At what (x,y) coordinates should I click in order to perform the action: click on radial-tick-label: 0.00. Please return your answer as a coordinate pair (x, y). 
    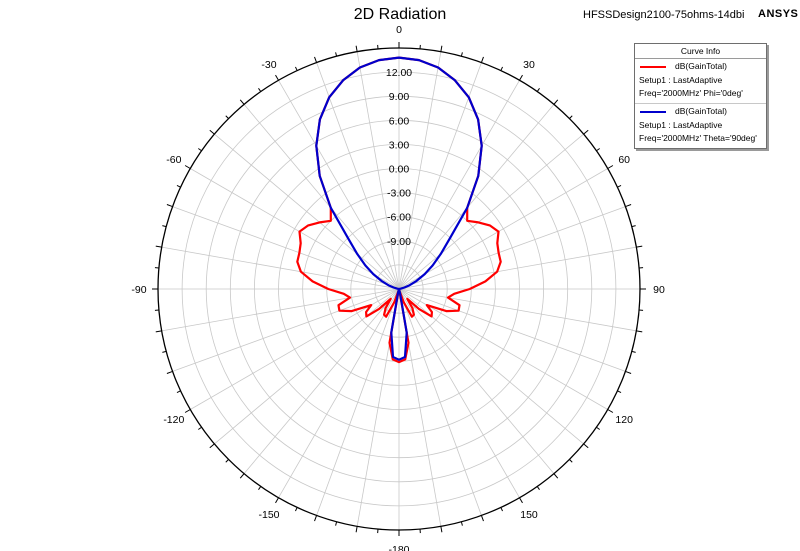
    Looking at the image, I should click on (399, 170).